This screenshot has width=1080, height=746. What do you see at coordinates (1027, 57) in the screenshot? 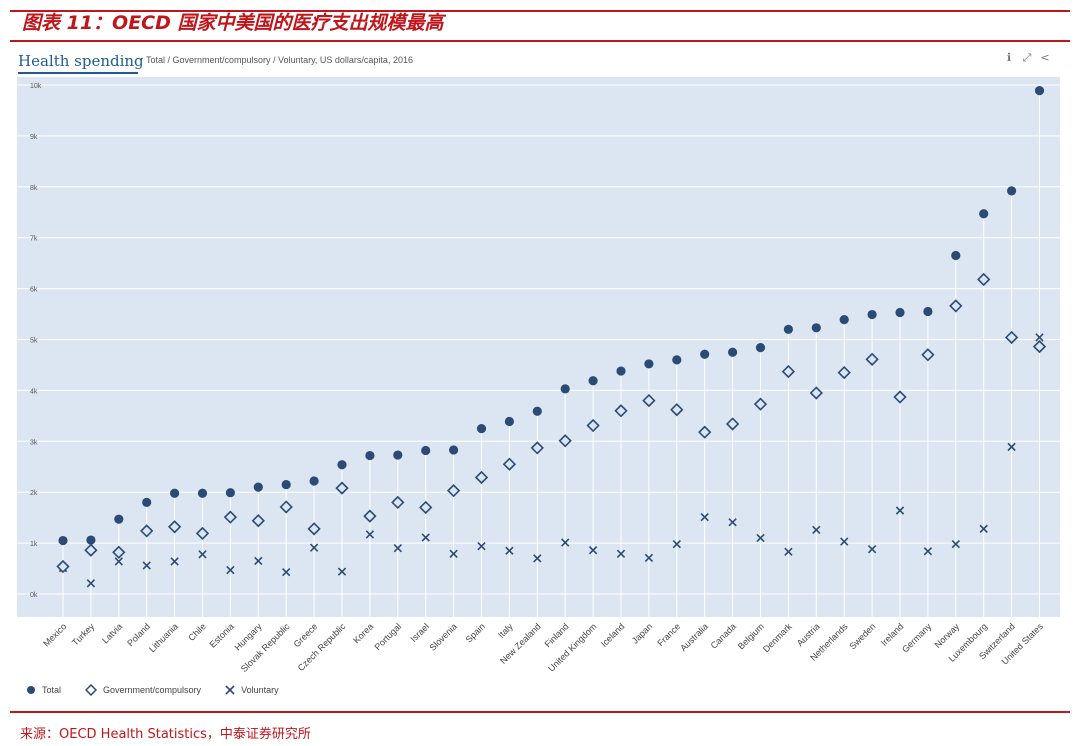
I see `expand-icon: ⤢` at bounding box center [1027, 57].